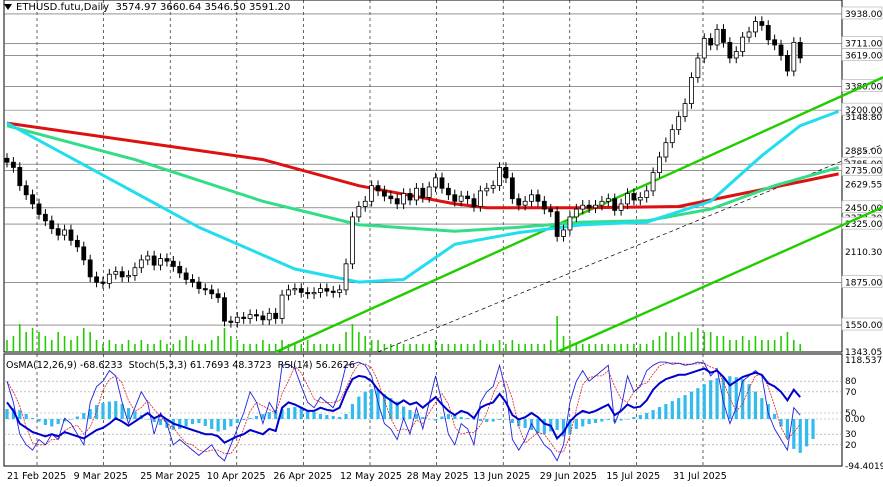 The height and width of the screenshot is (487, 883). What do you see at coordinates (36, 476) in the screenshot?
I see `x-tick-label: 21 Feb 2025` at bounding box center [36, 476].